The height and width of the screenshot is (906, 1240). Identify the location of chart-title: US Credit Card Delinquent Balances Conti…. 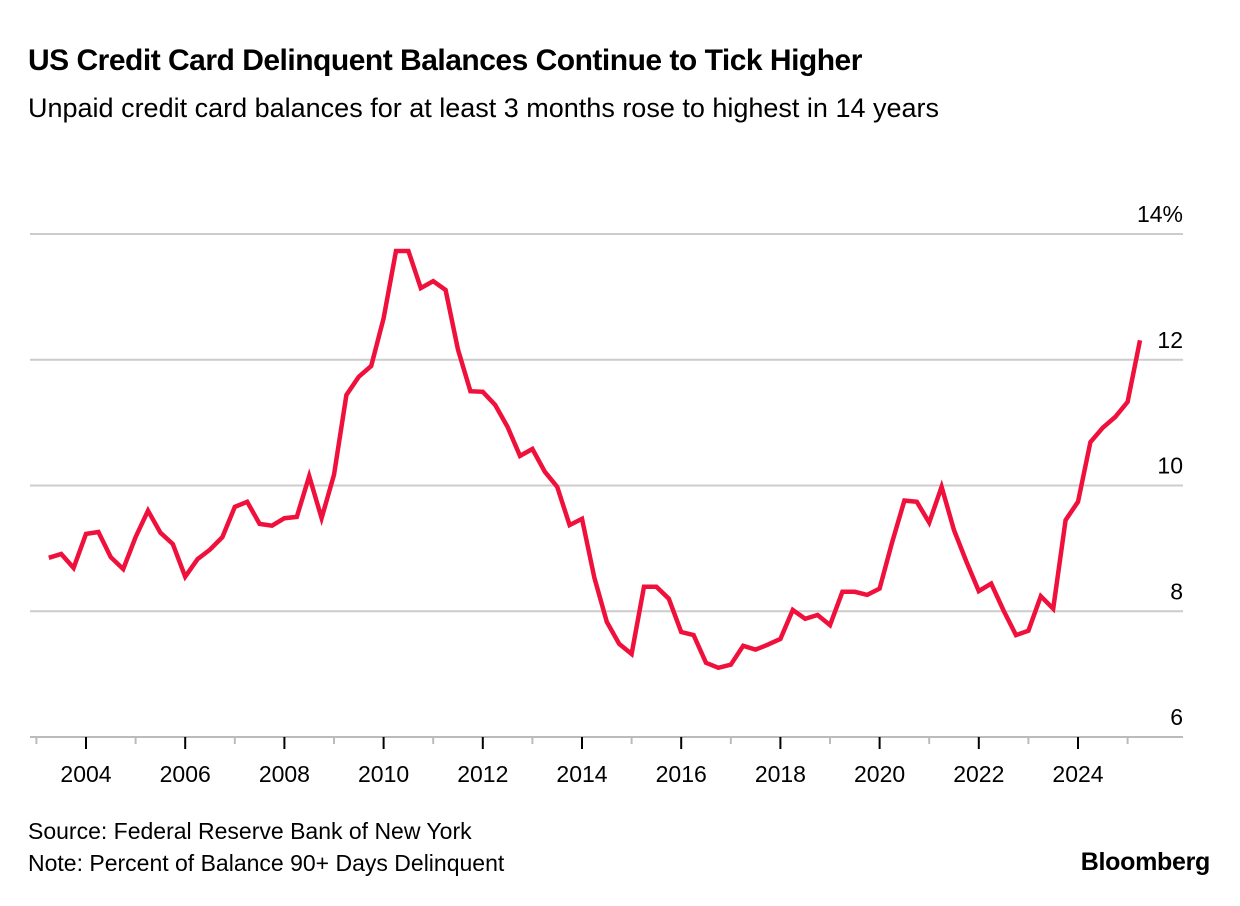
(445, 60).